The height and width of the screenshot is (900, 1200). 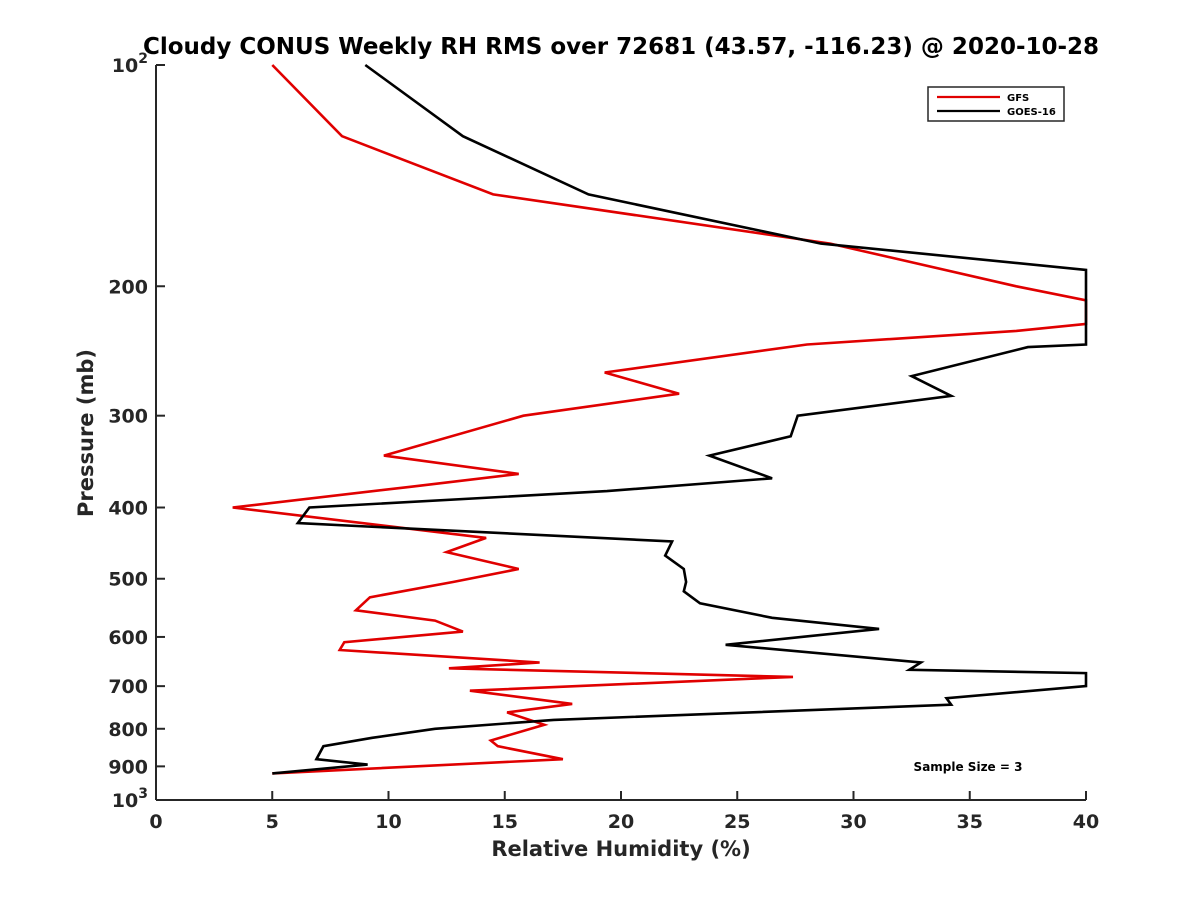 I want to click on y-tick-label: 200, so click(x=128, y=287).